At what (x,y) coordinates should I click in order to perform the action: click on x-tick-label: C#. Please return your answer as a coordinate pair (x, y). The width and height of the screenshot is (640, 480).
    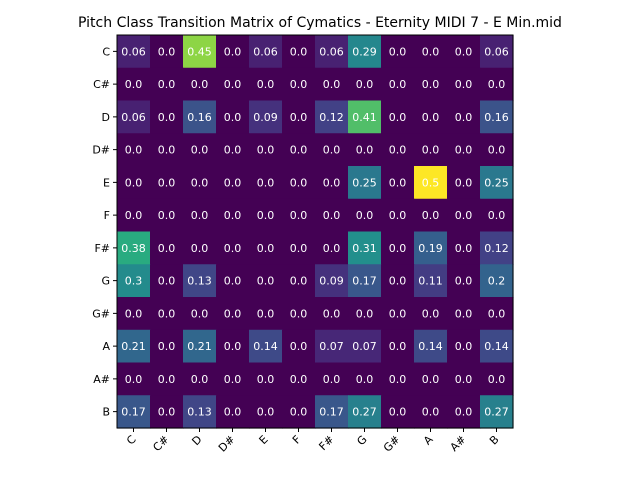
    Looking at the image, I should click on (160, 443).